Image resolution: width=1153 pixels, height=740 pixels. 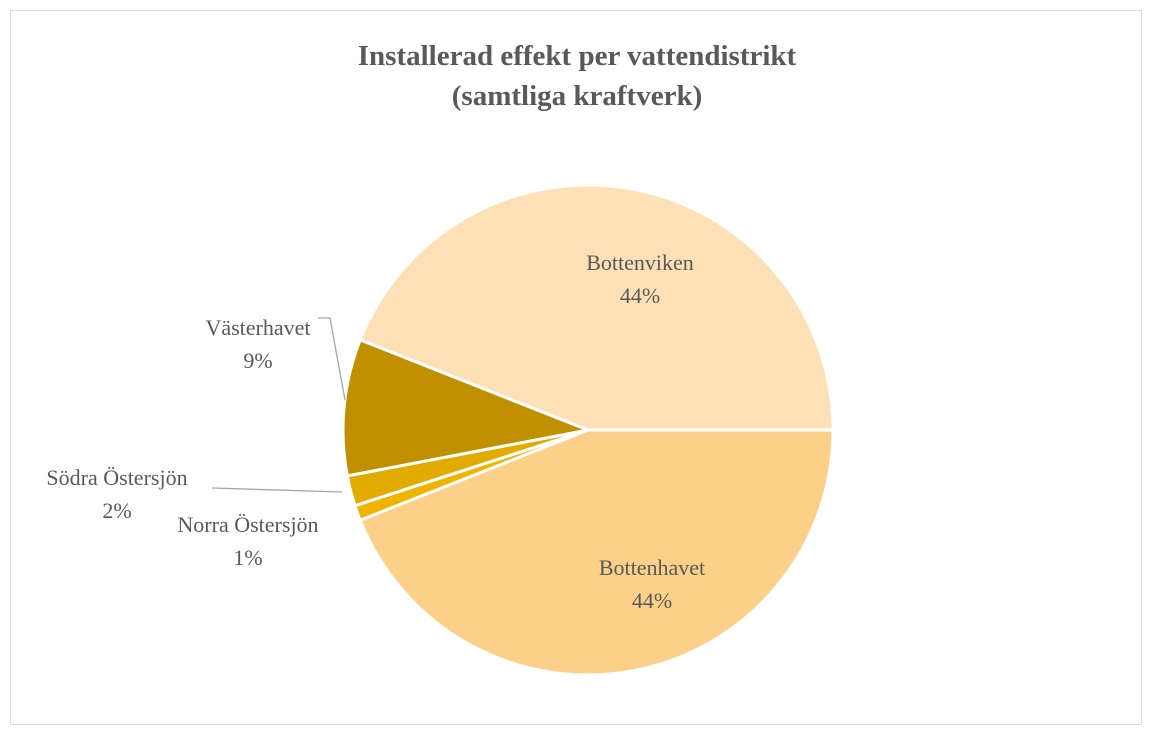 I want to click on slice-value-label: 2%, so click(x=116, y=510).